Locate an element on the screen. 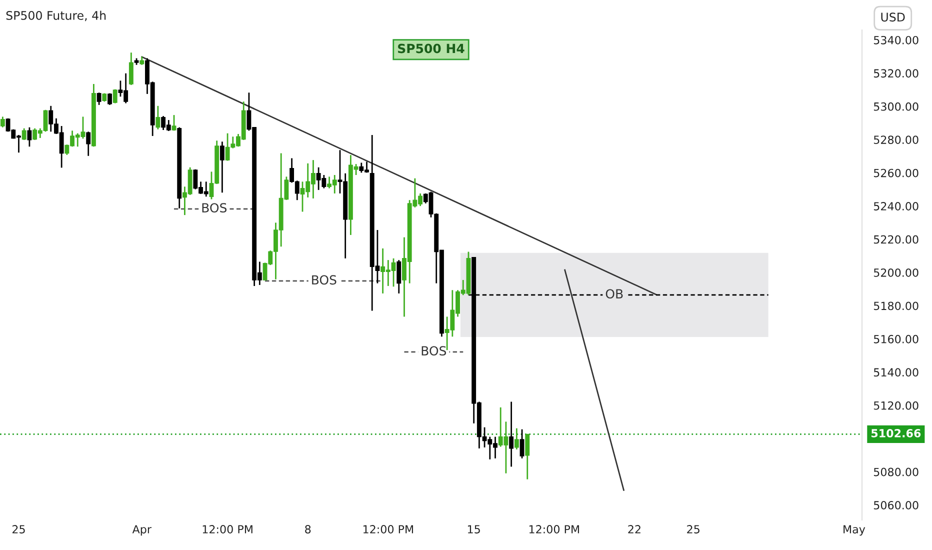  x-tick-label: 8 is located at coordinates (308, 529).